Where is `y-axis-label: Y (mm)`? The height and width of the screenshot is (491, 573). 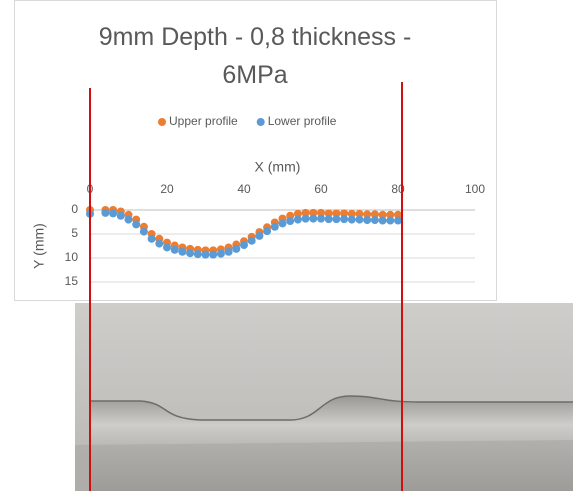 y-axis-label: Y (mm) is located at coordinates (39, 246).